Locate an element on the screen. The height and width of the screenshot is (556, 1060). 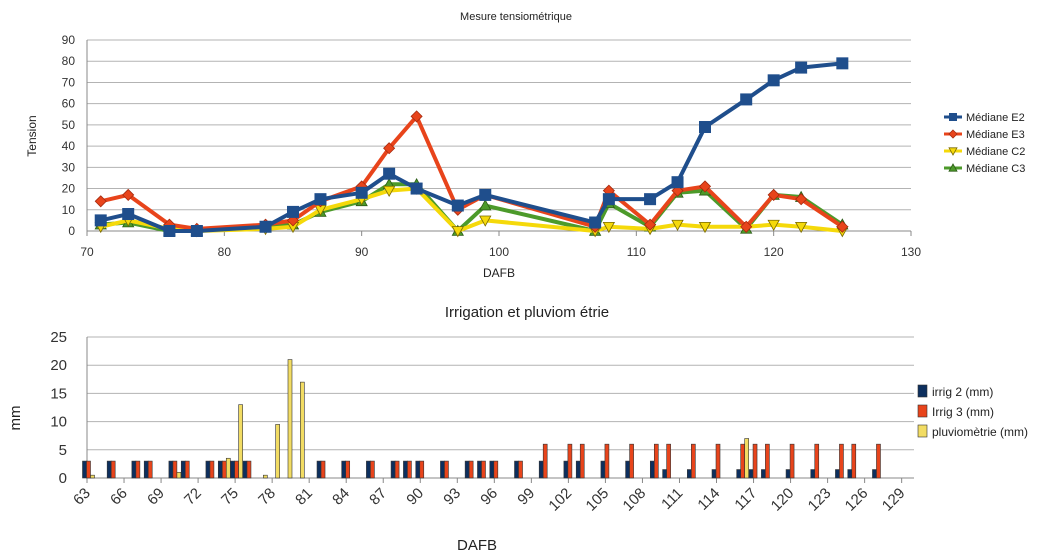
legend-entry: Irrig 3 (mm) is located at coordinates (955, 411).